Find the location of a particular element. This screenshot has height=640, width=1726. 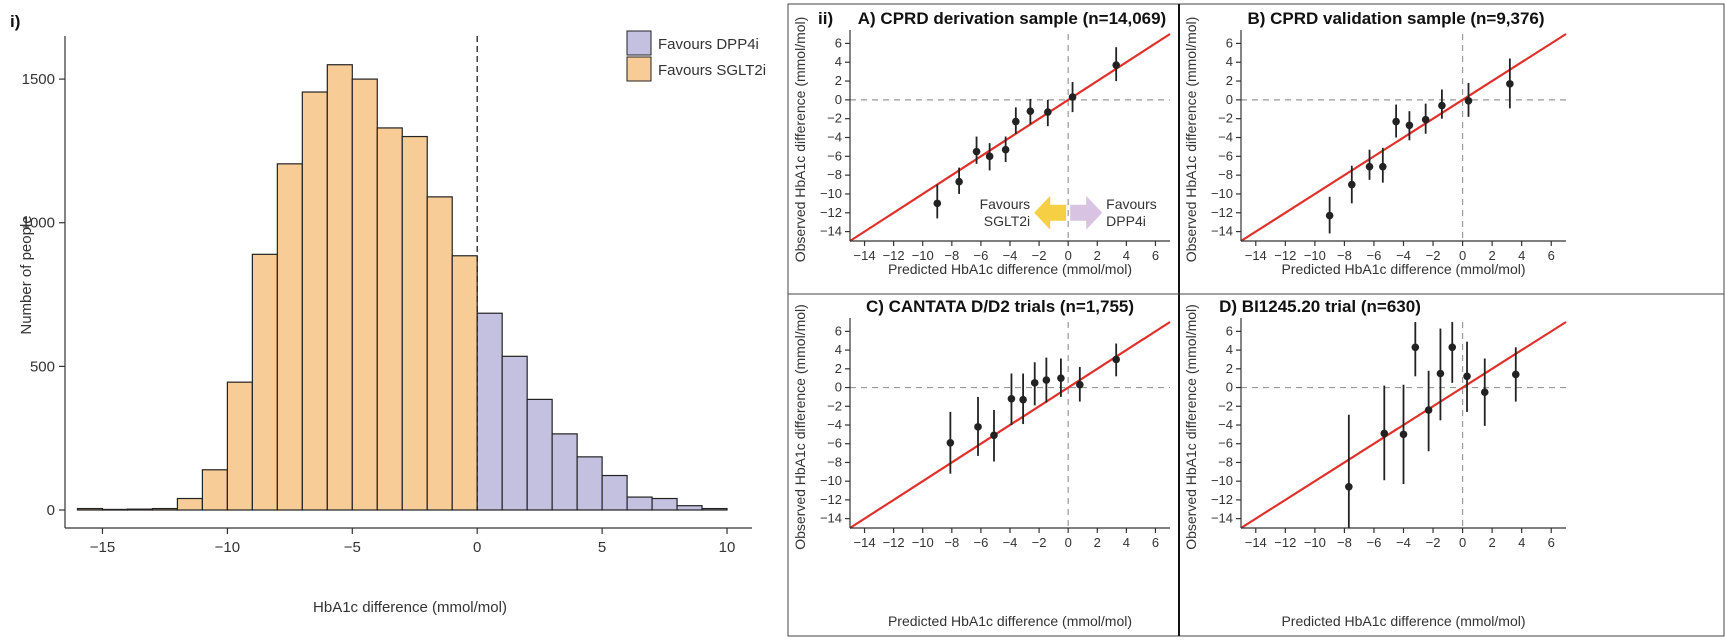

panel-c-x-tick-label: −4 is located at coordinates (1010, 542).